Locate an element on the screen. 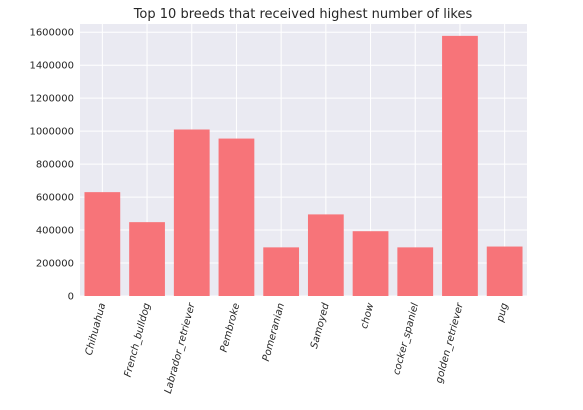 The height and width of the screenshot is (410, 583). x-tick-label: Chihuahua is located at coordinates (96, 329).